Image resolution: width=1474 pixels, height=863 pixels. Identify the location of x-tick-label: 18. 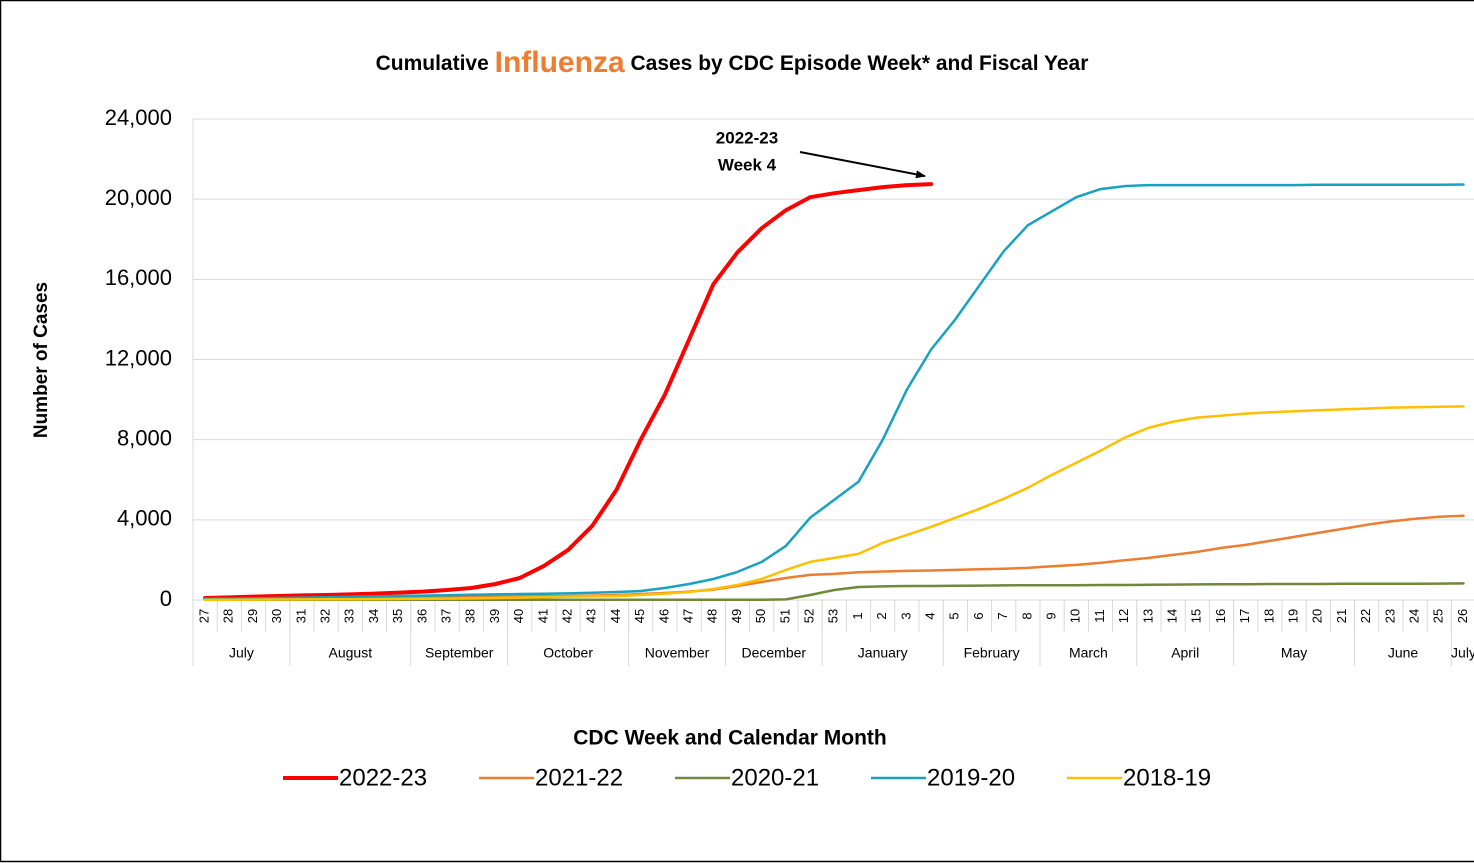
(1268, 616).